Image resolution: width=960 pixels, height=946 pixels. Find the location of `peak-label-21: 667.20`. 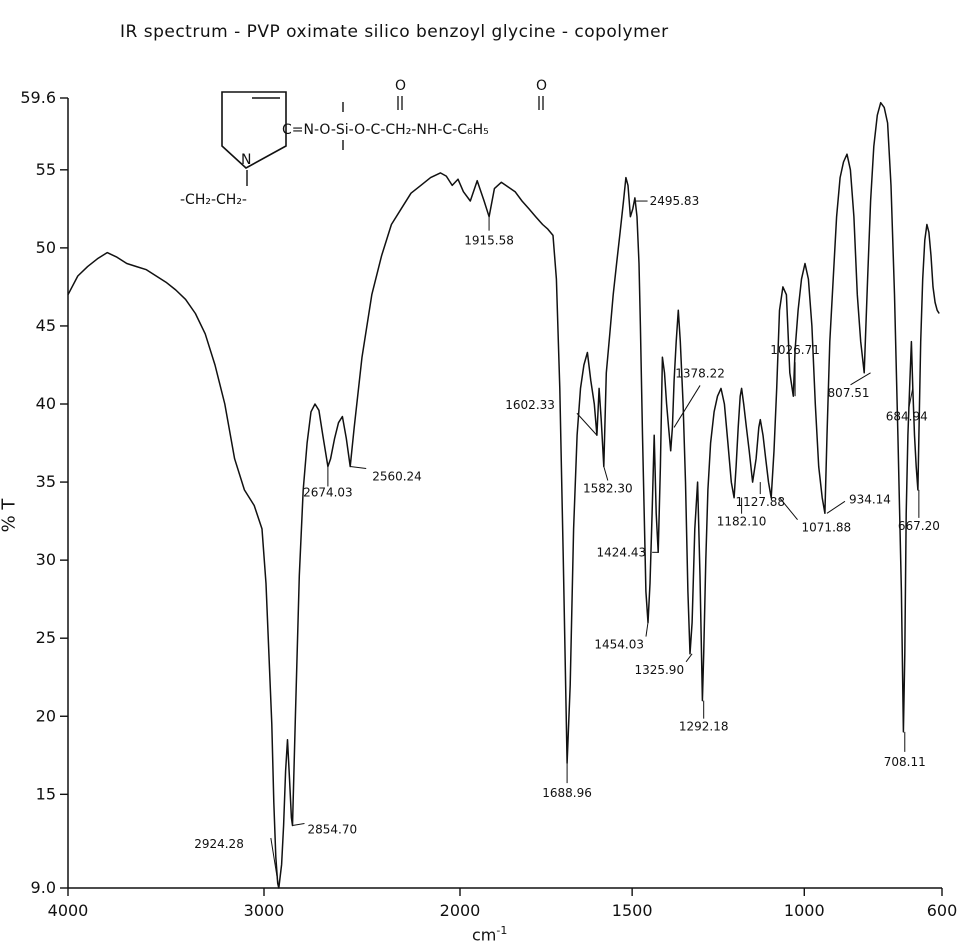

peak-label-21: 667.20 is located at coordinates (919, 526).